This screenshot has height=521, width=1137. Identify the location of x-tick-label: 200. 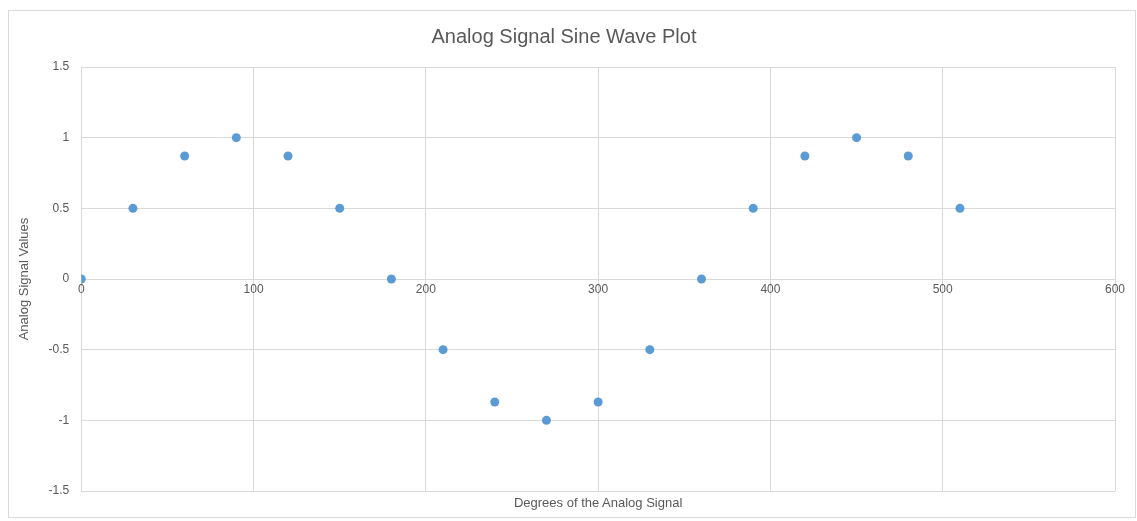
(426, 288).